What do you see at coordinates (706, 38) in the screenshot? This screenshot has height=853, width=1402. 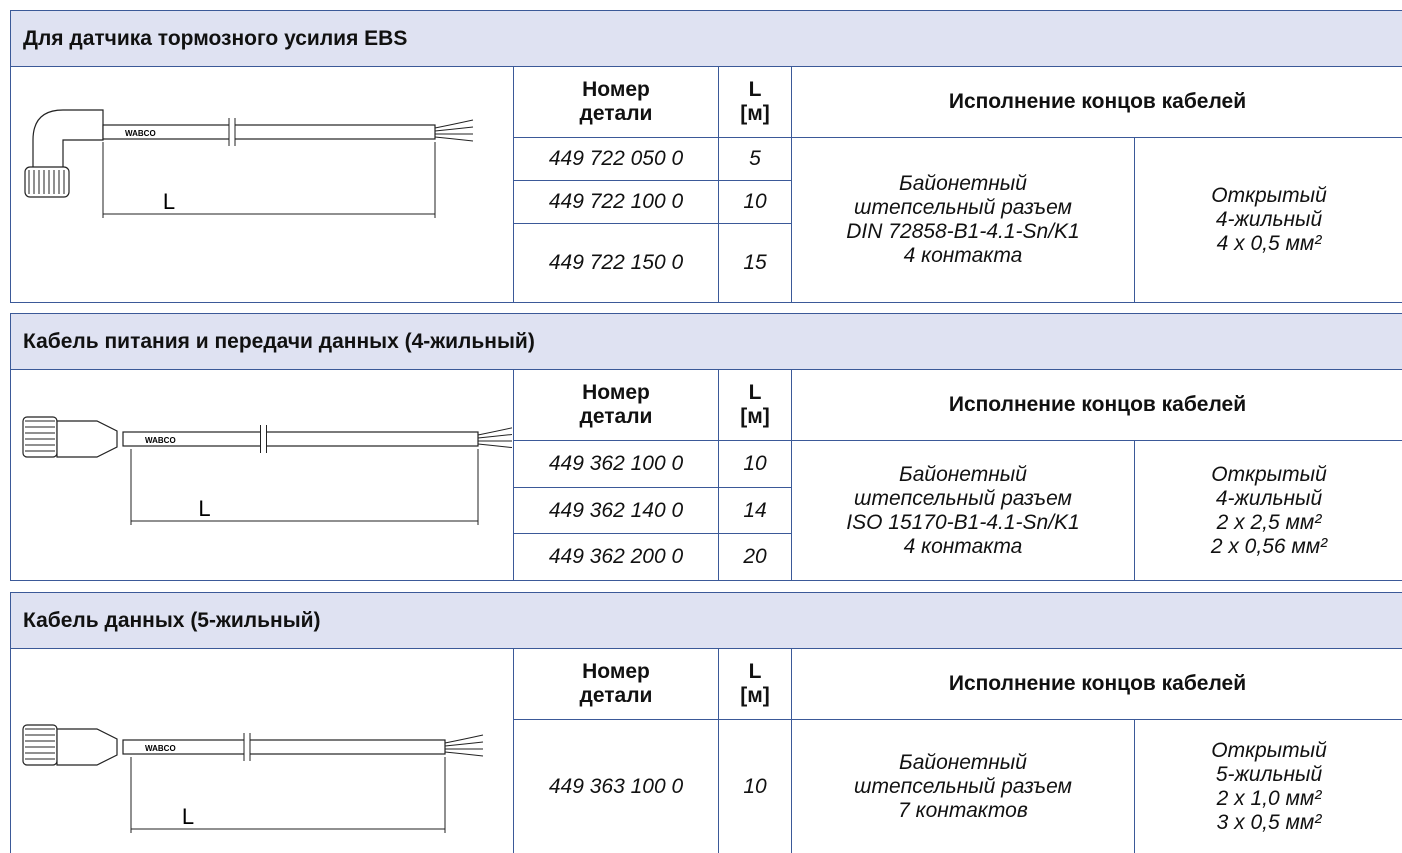 I see `section-title: Для датчика тормозного усилия EBS` at bounding box center [706, 38].